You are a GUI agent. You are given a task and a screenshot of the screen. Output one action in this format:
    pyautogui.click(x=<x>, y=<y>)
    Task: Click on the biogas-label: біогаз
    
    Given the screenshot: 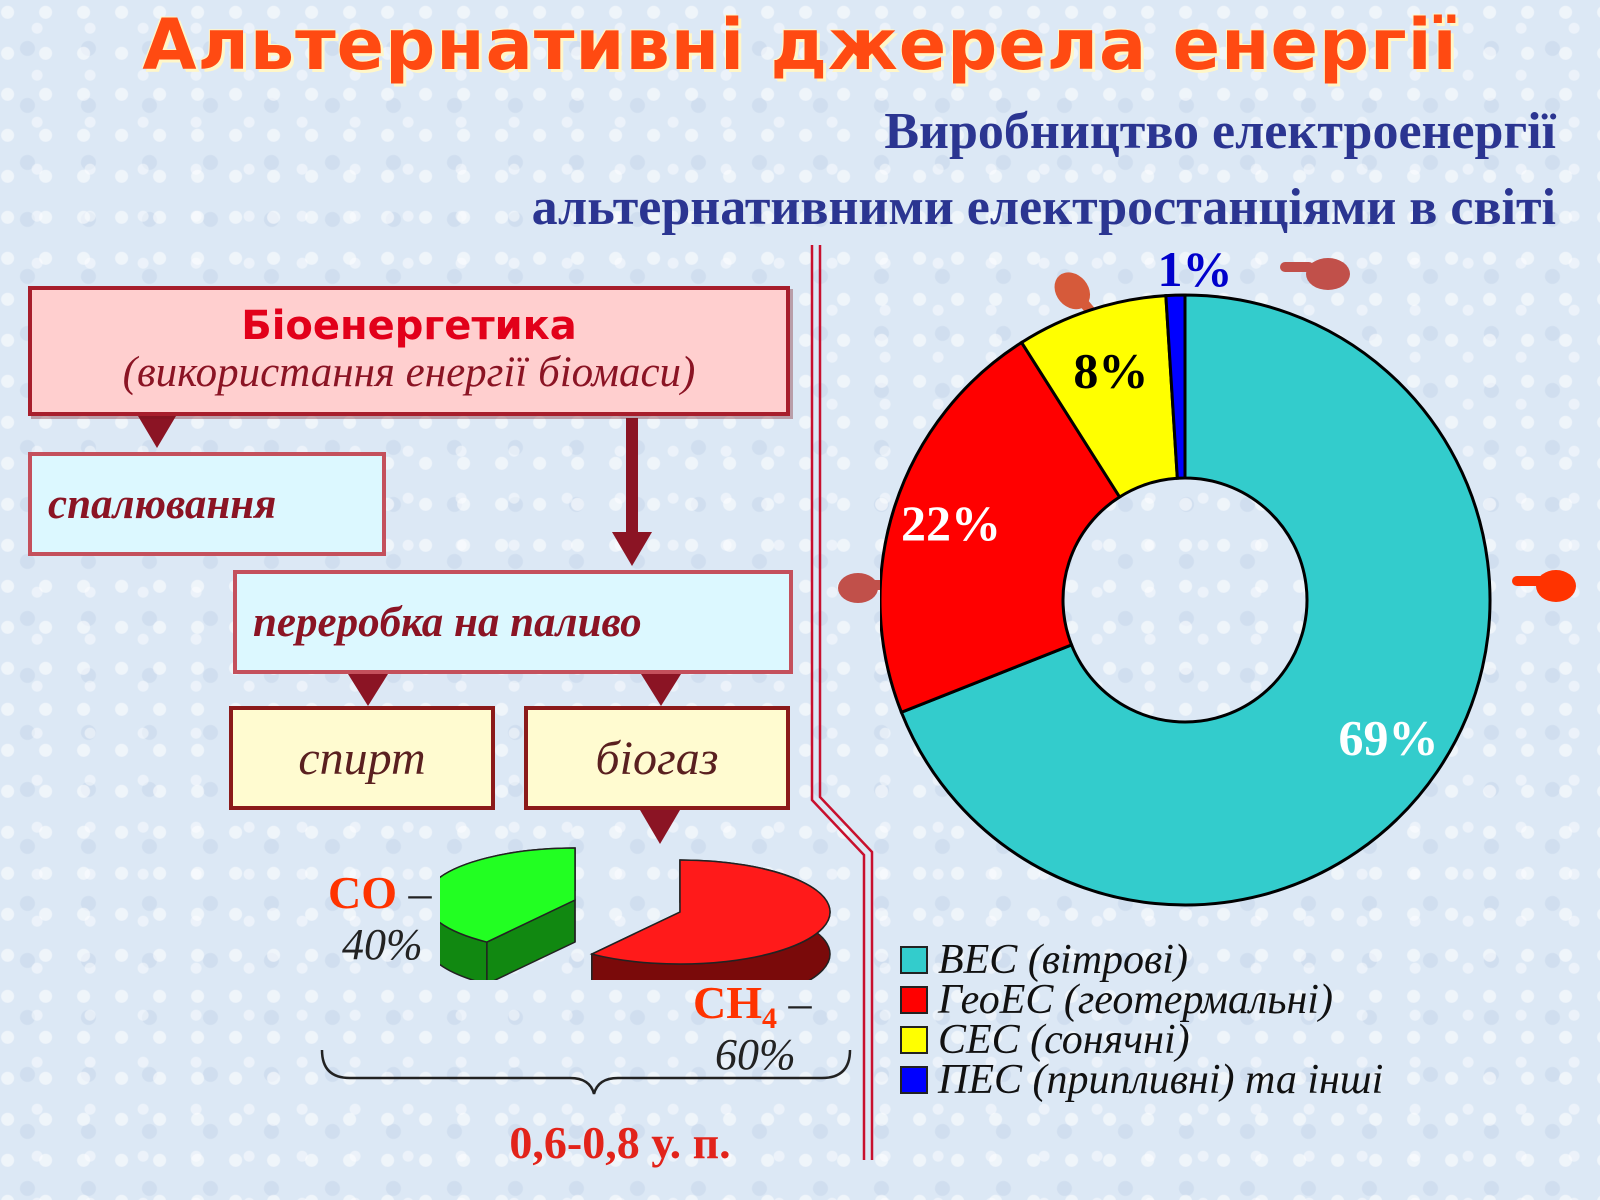 What is the action you would take?
    pyautogui.click(x=657, y=758)
    